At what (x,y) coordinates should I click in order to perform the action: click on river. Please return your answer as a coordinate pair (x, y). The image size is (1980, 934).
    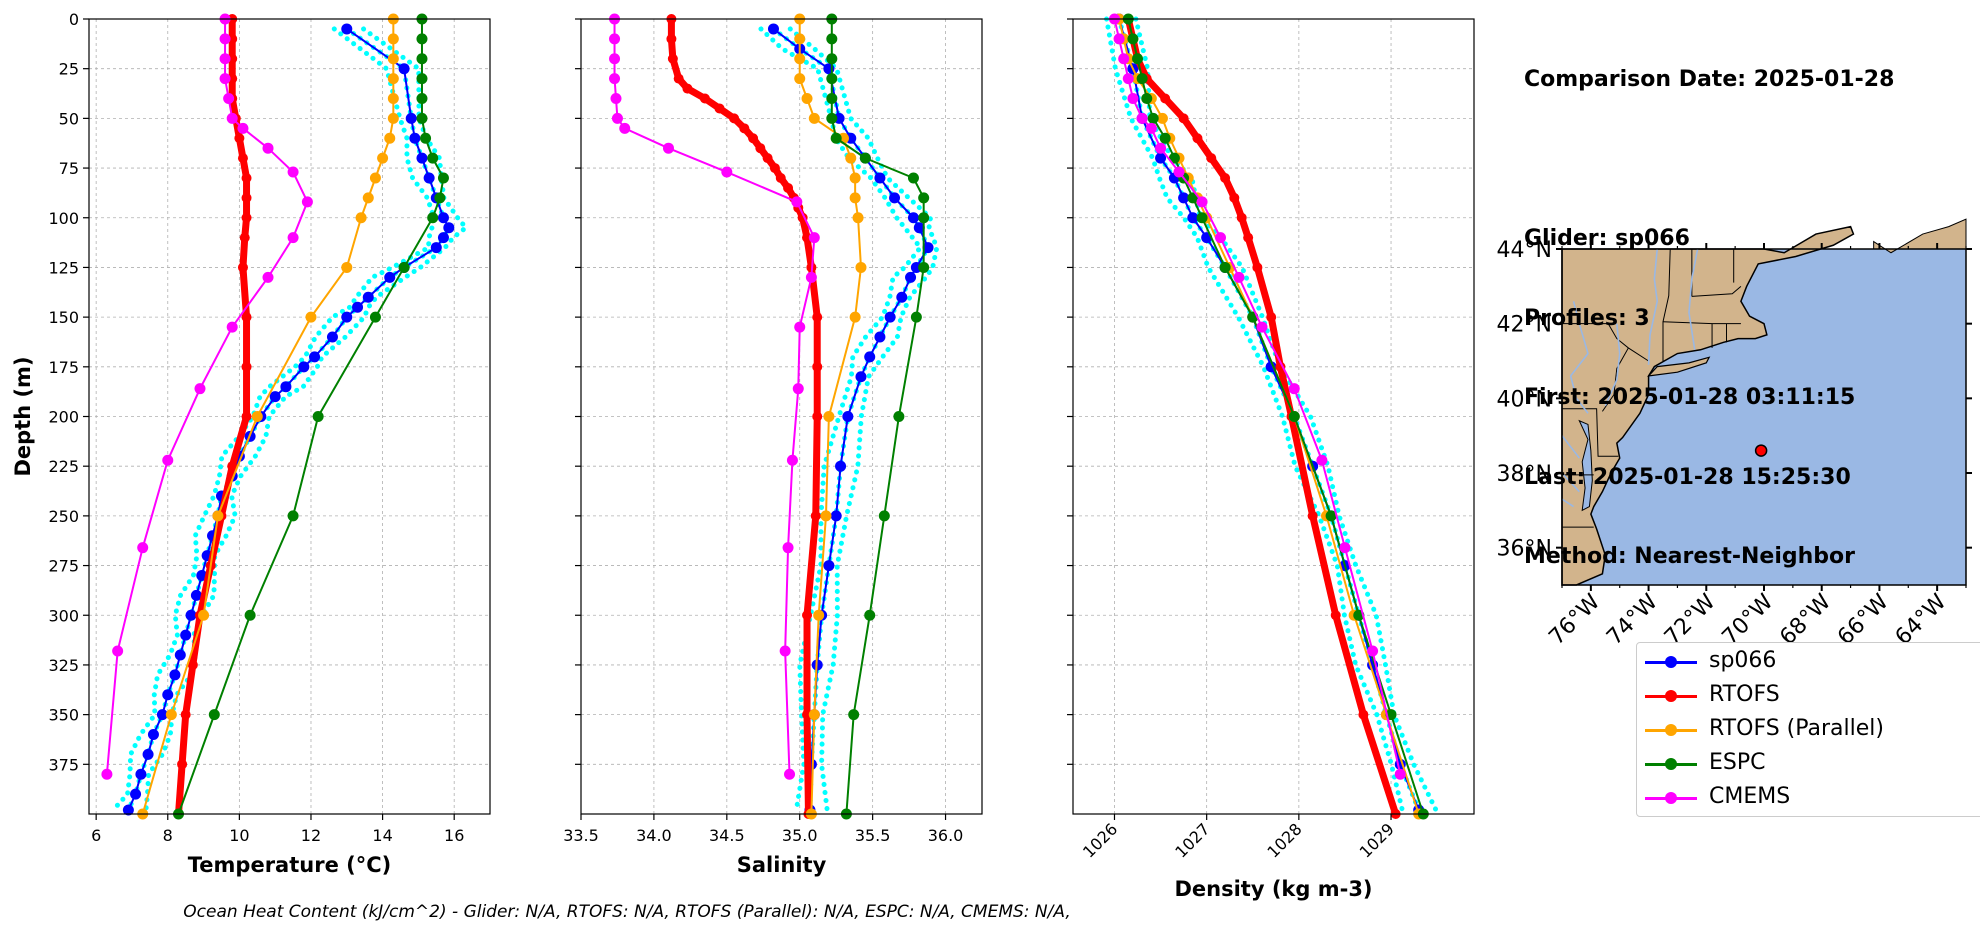
    Looking at the image, I should click on (1570, 482).